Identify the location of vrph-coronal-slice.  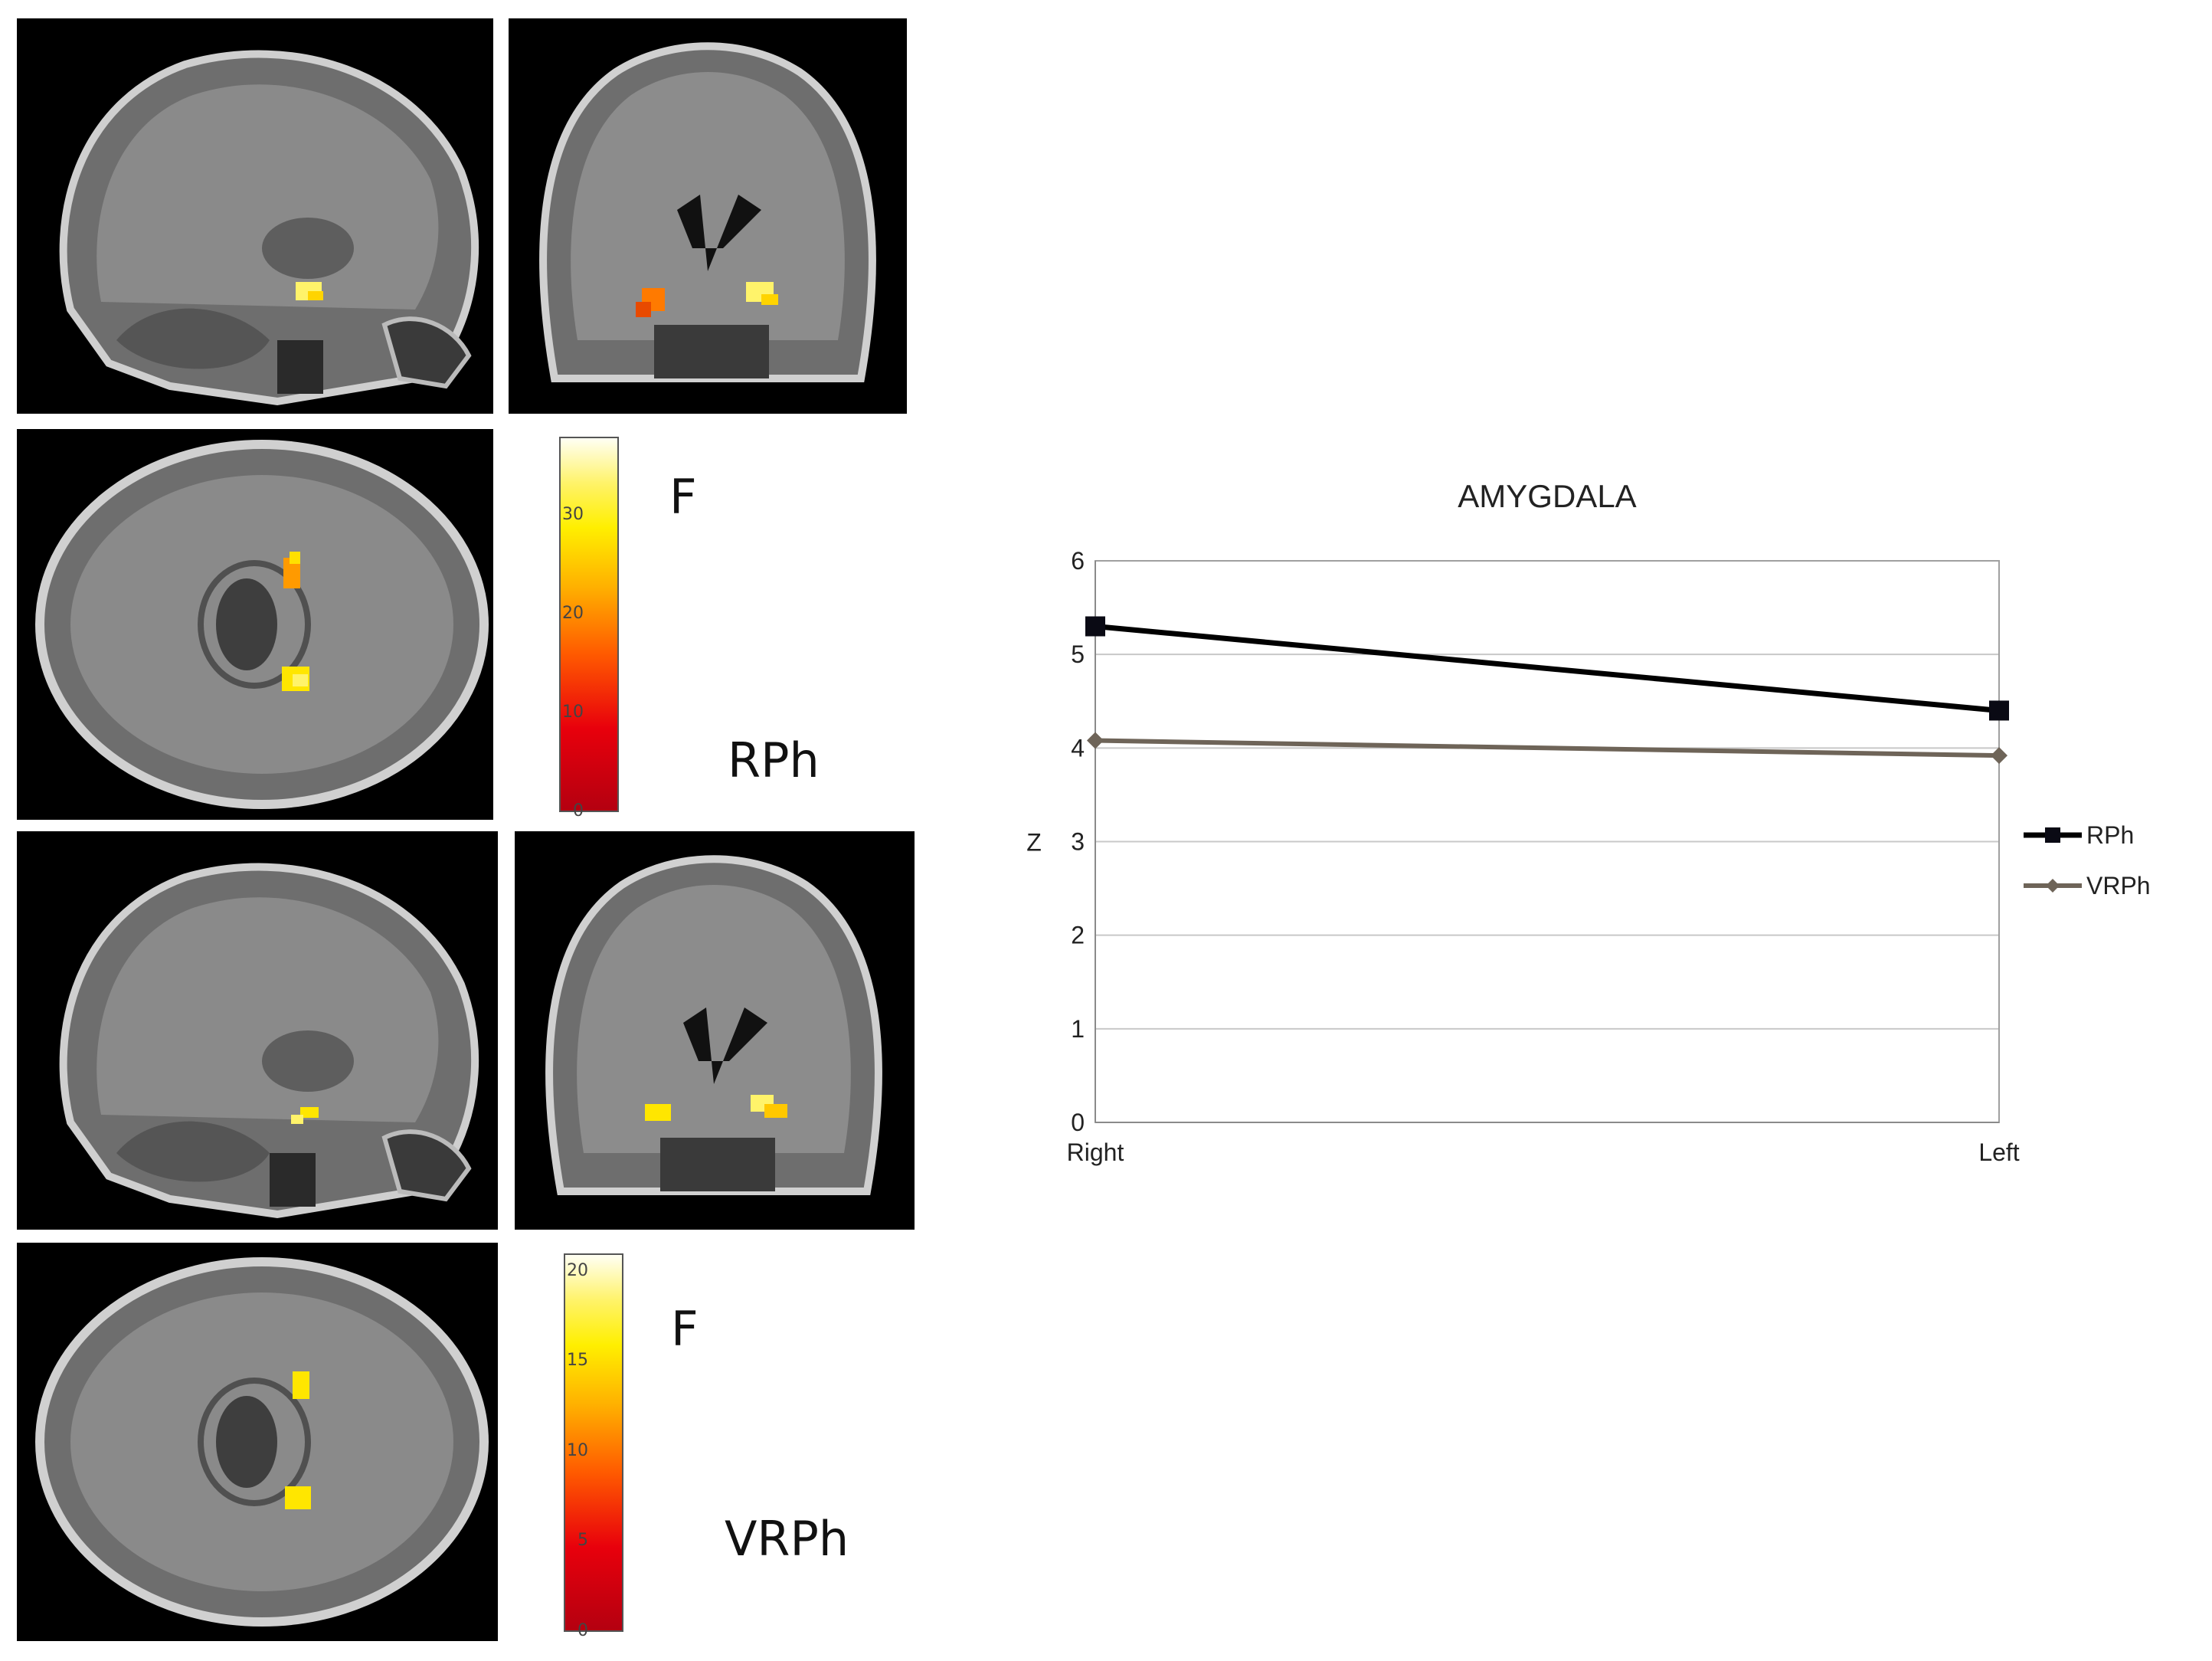
(715, 1030).